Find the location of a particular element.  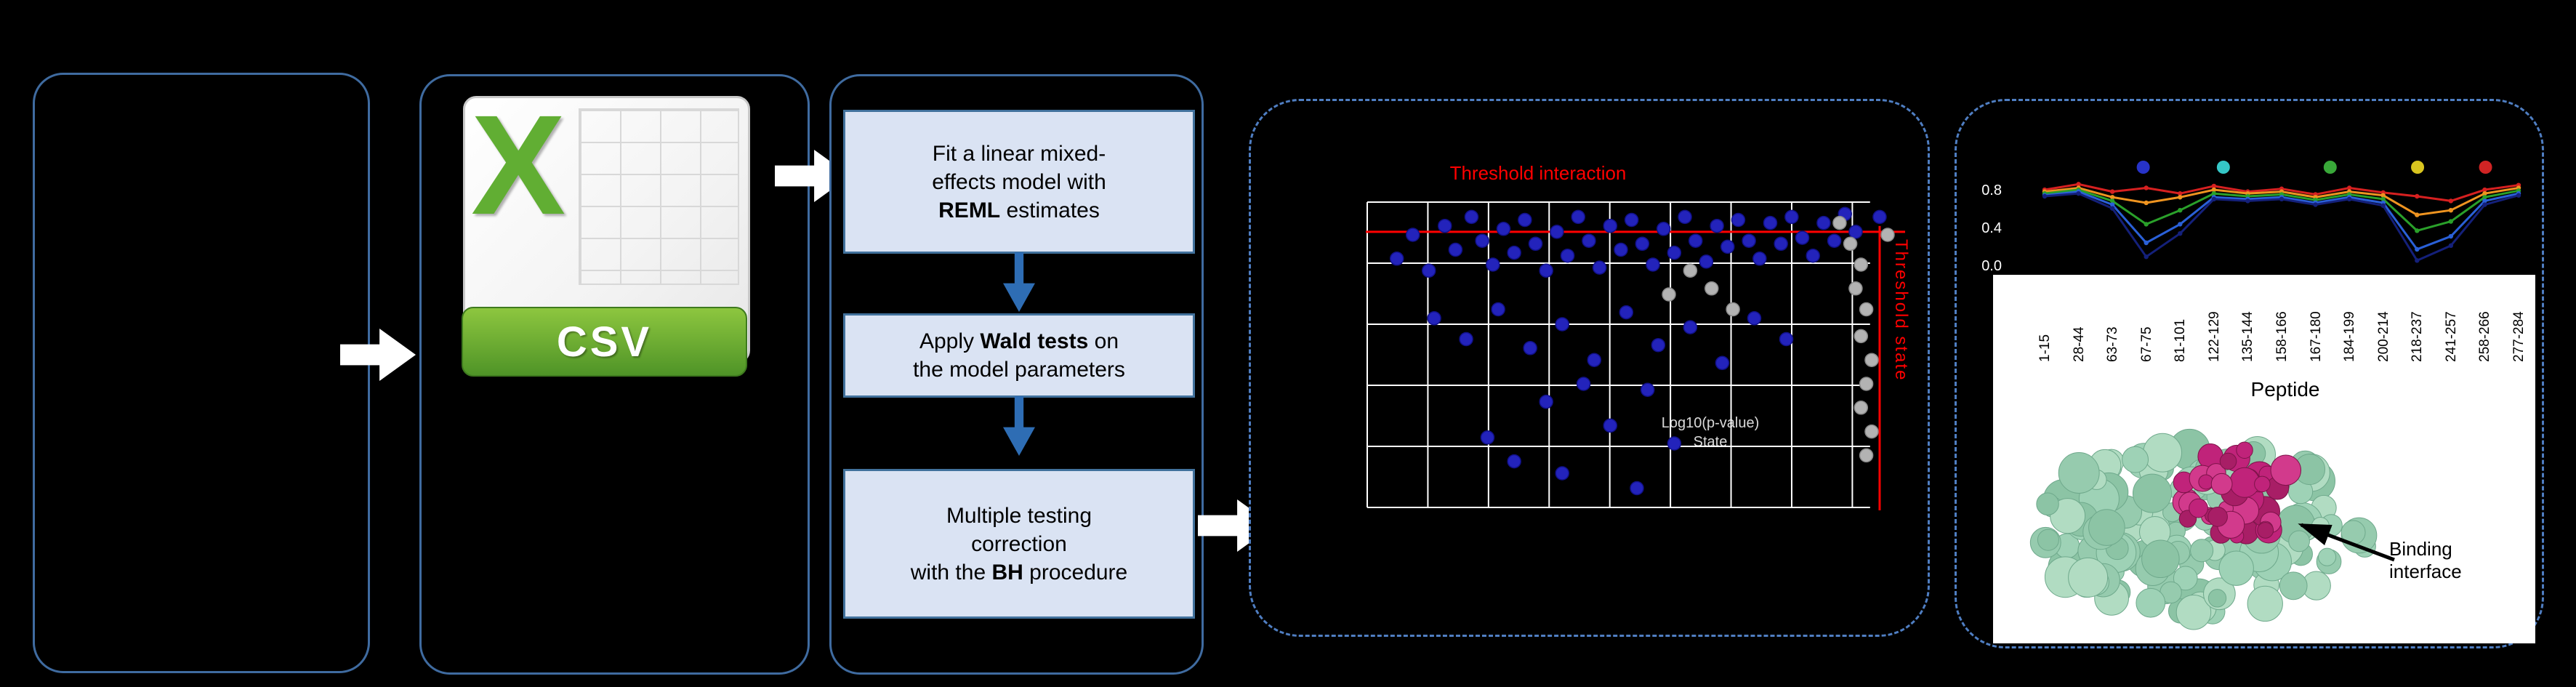

arrow-down-icon is located at coordinates (1019, 282).